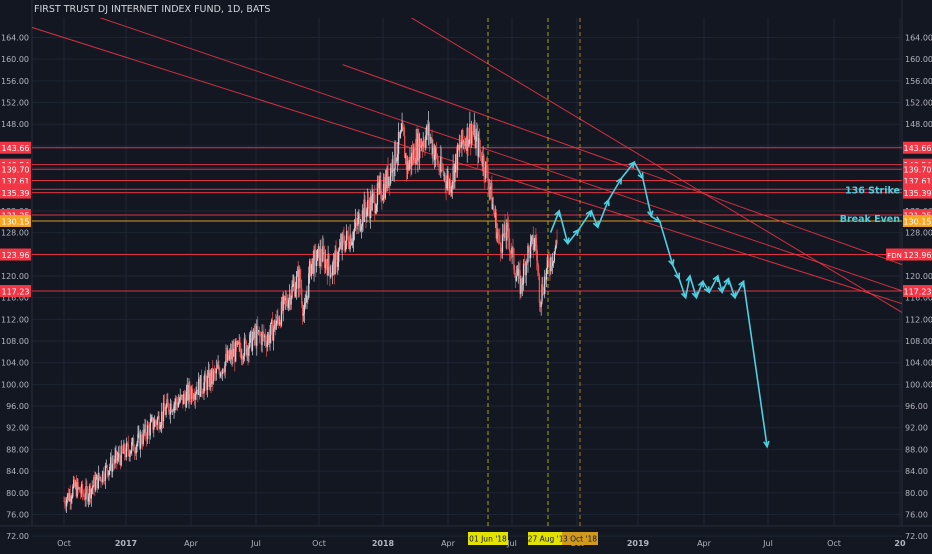 Image resolution: width=932 pixels, height=554 pixels. I want to click on y-tick-label-left: 80.00, so click(17, 493).